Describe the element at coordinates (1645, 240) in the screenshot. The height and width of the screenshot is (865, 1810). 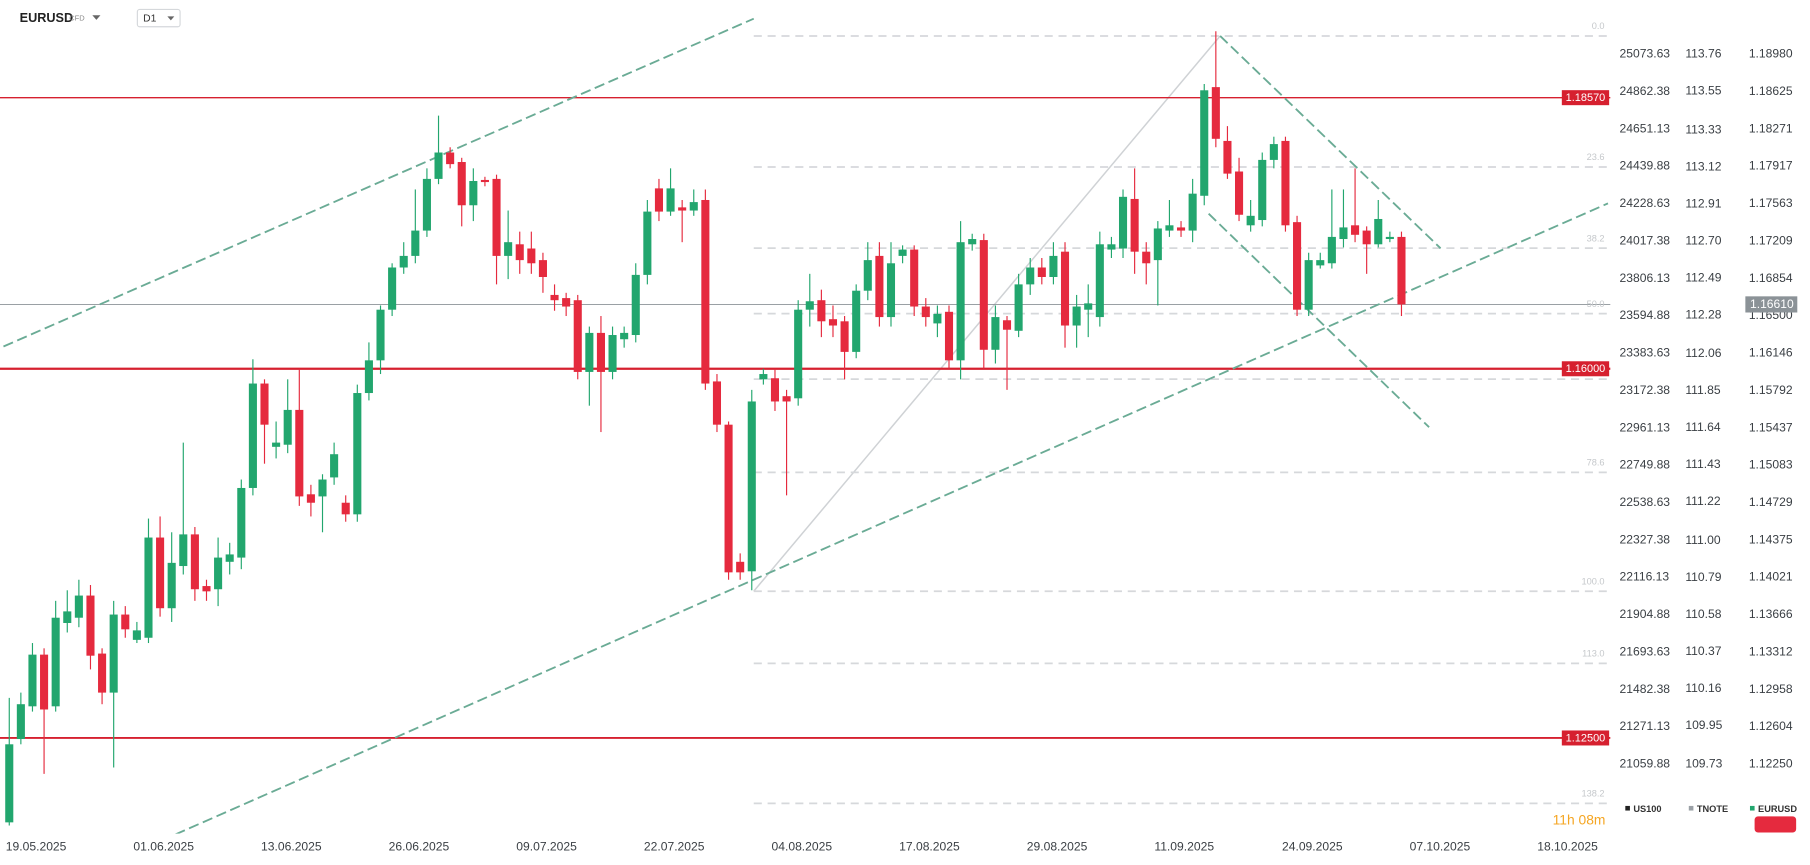
I see `y3-tick-label: 24017.38` at that location.